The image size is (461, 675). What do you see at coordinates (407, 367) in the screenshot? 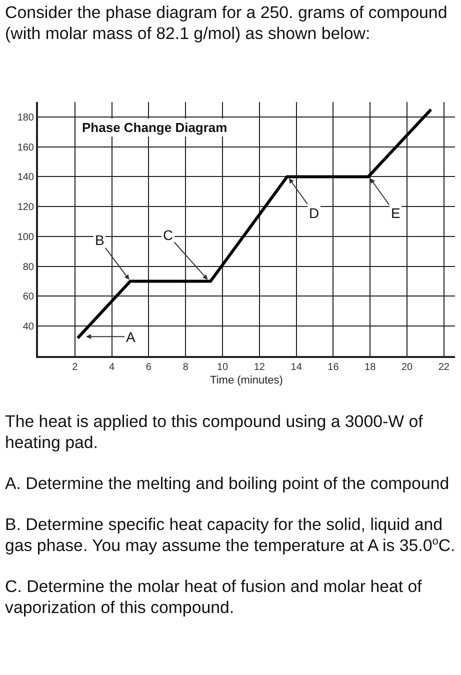
I see `x-tick-label: 20` at bounding box center [407, 367].